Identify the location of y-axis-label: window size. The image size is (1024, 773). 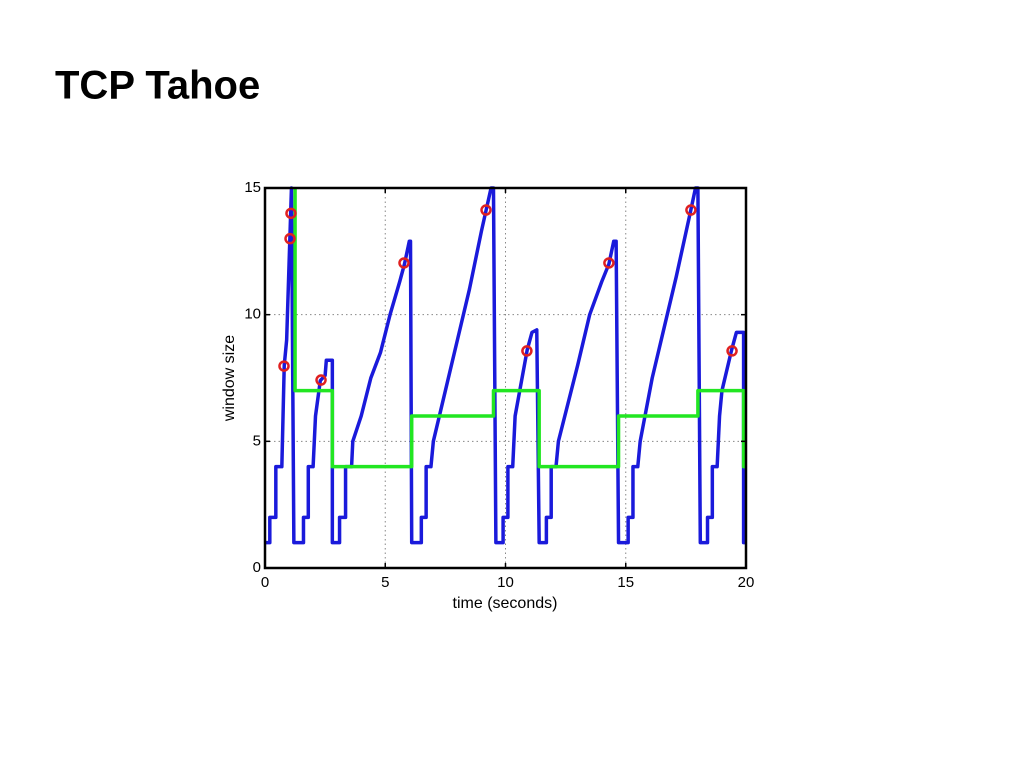
(229, 378).